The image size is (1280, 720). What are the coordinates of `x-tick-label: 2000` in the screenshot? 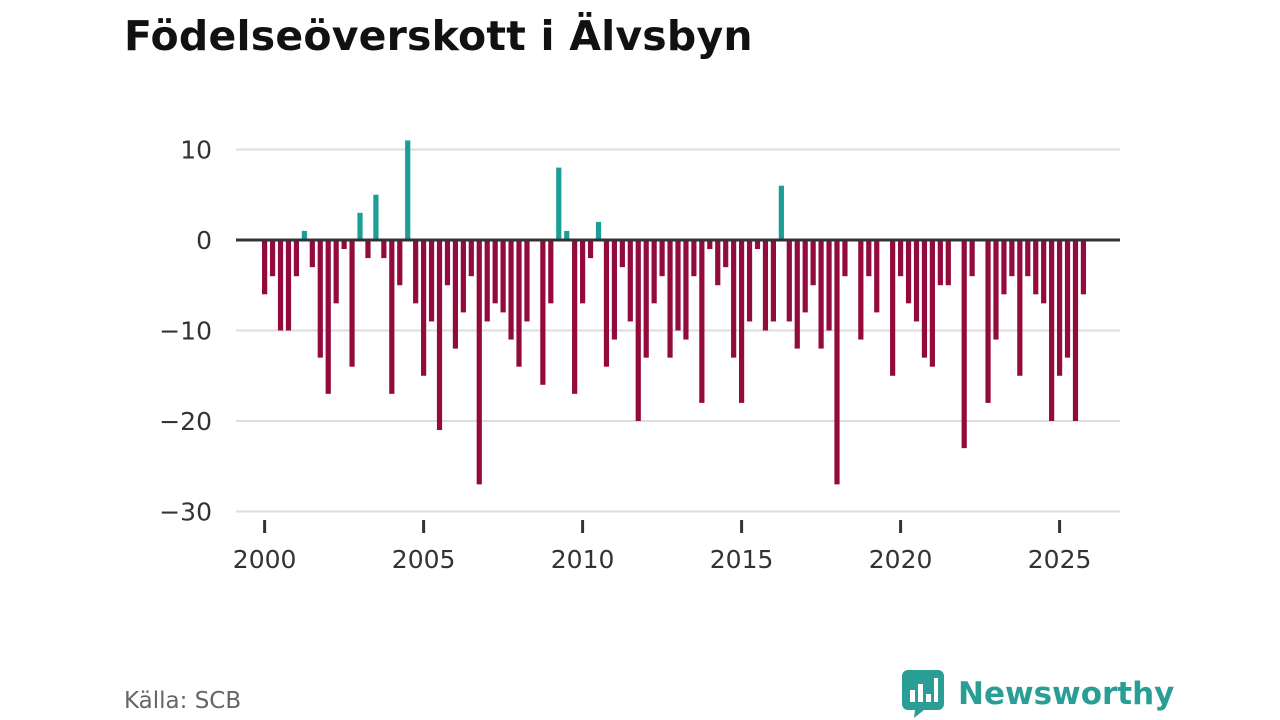 It's located at (265, 559).